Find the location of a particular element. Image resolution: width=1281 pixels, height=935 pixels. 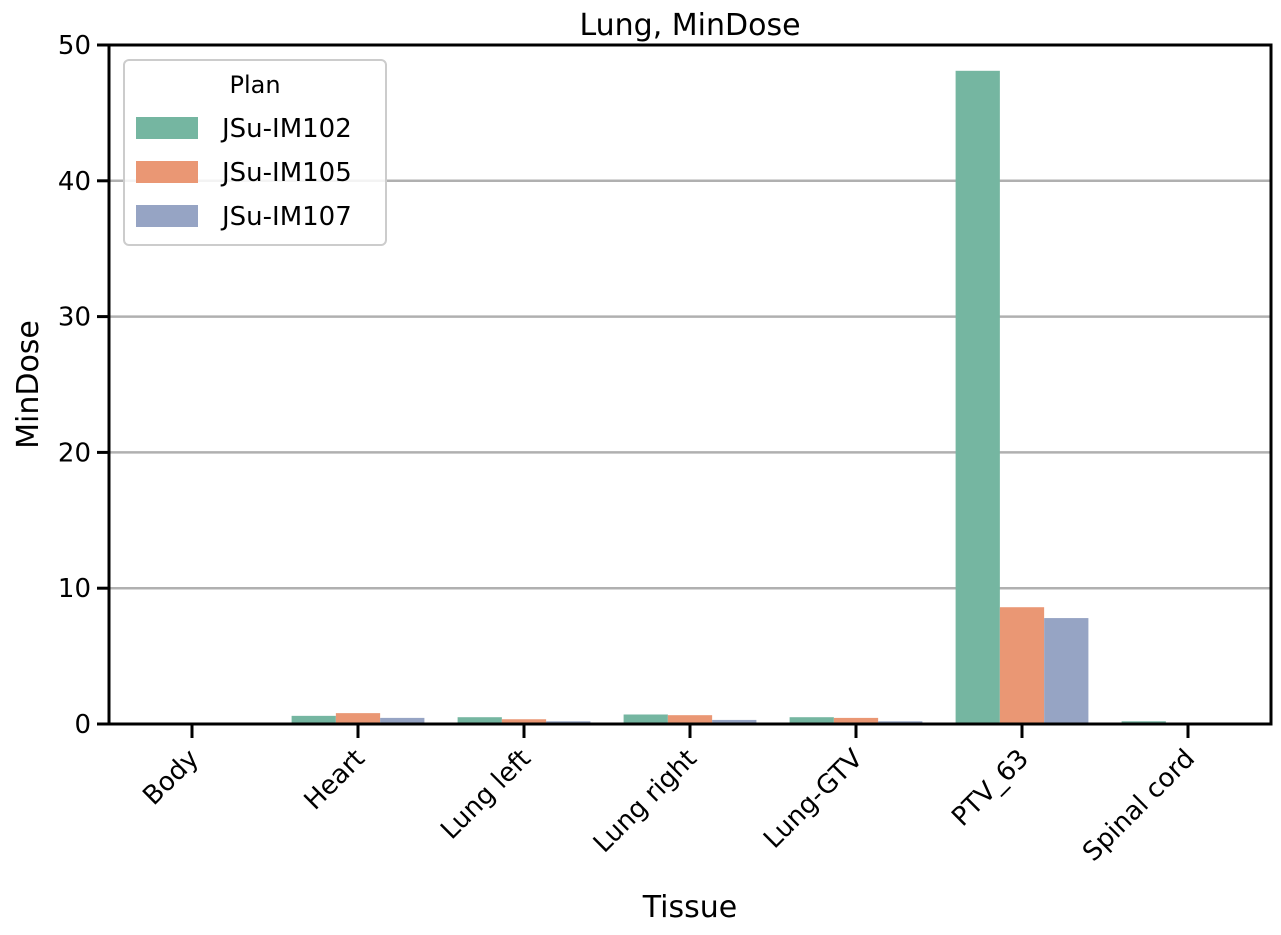

y-tick-label: 40 is located at coordinates (74, 182).